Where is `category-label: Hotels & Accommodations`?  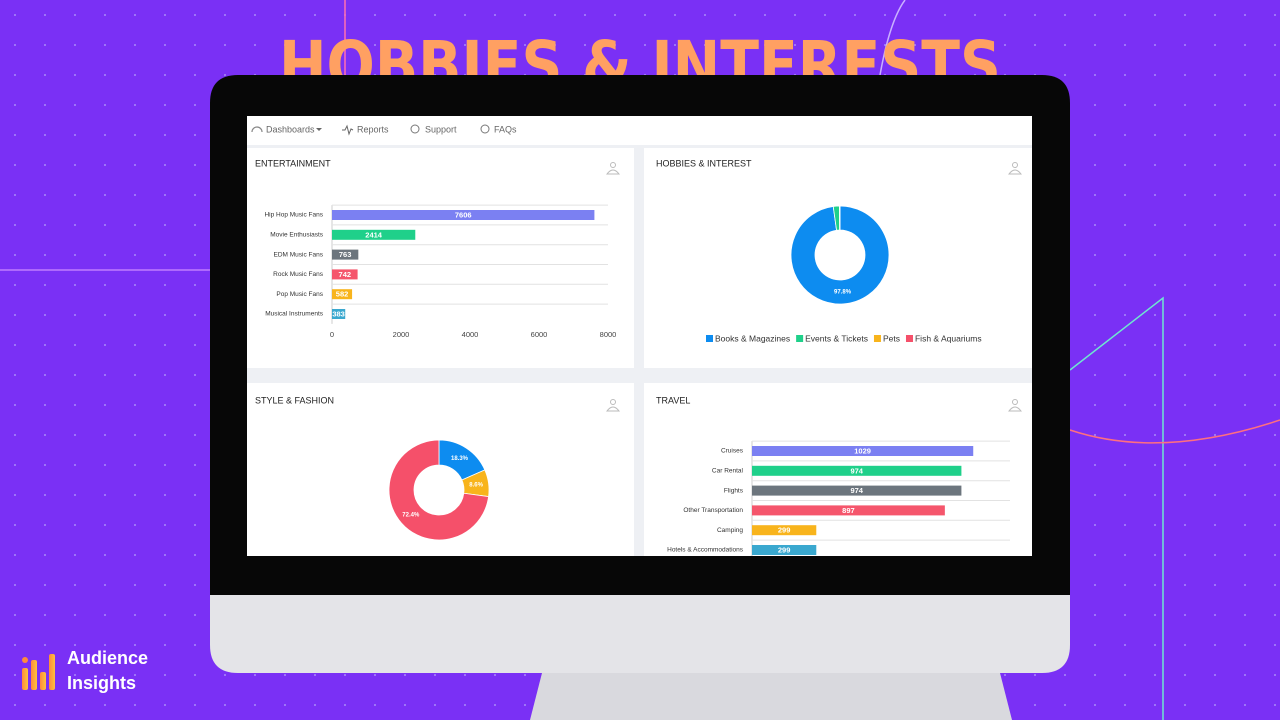
category-label: Hotels & Accommodations is located at coordinates (705, 550).